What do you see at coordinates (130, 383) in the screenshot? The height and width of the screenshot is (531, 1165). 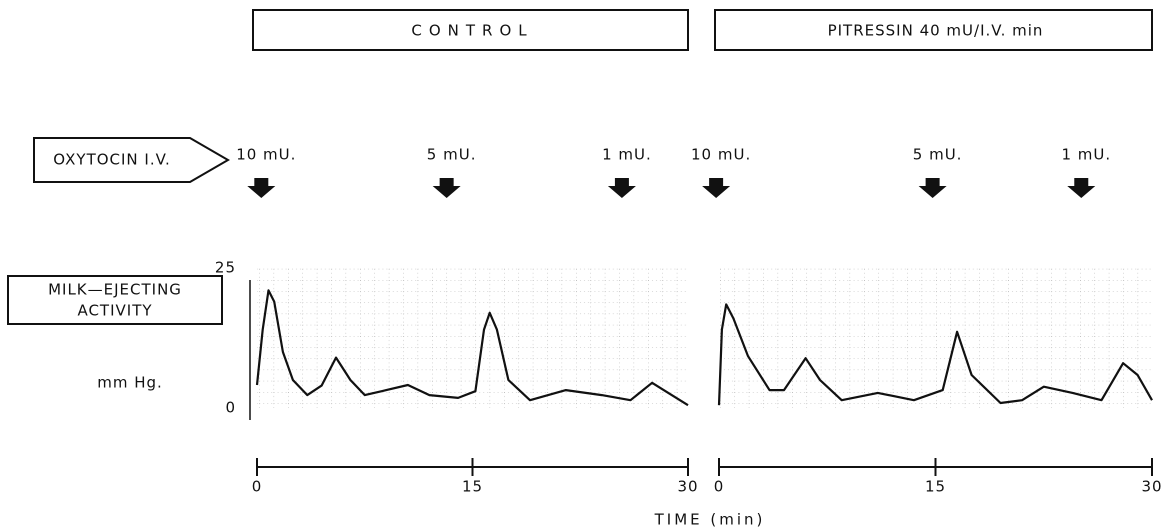 I see `y-unit: mm Hg.` at bounding box center [130, 383].